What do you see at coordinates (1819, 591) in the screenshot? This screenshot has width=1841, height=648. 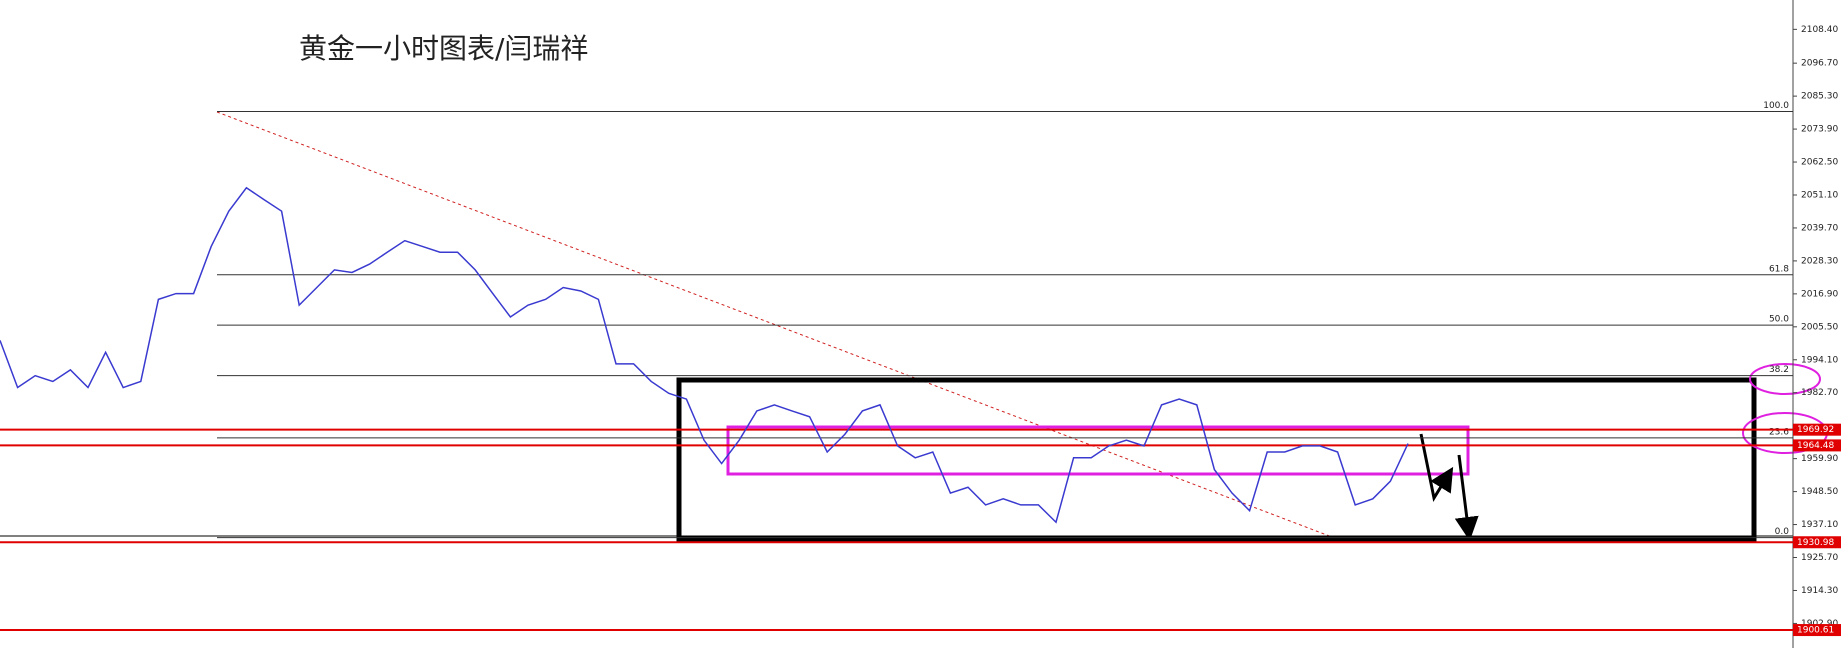 I see `y-tick-label: 1914.30` at bounding box center [1819, 591].